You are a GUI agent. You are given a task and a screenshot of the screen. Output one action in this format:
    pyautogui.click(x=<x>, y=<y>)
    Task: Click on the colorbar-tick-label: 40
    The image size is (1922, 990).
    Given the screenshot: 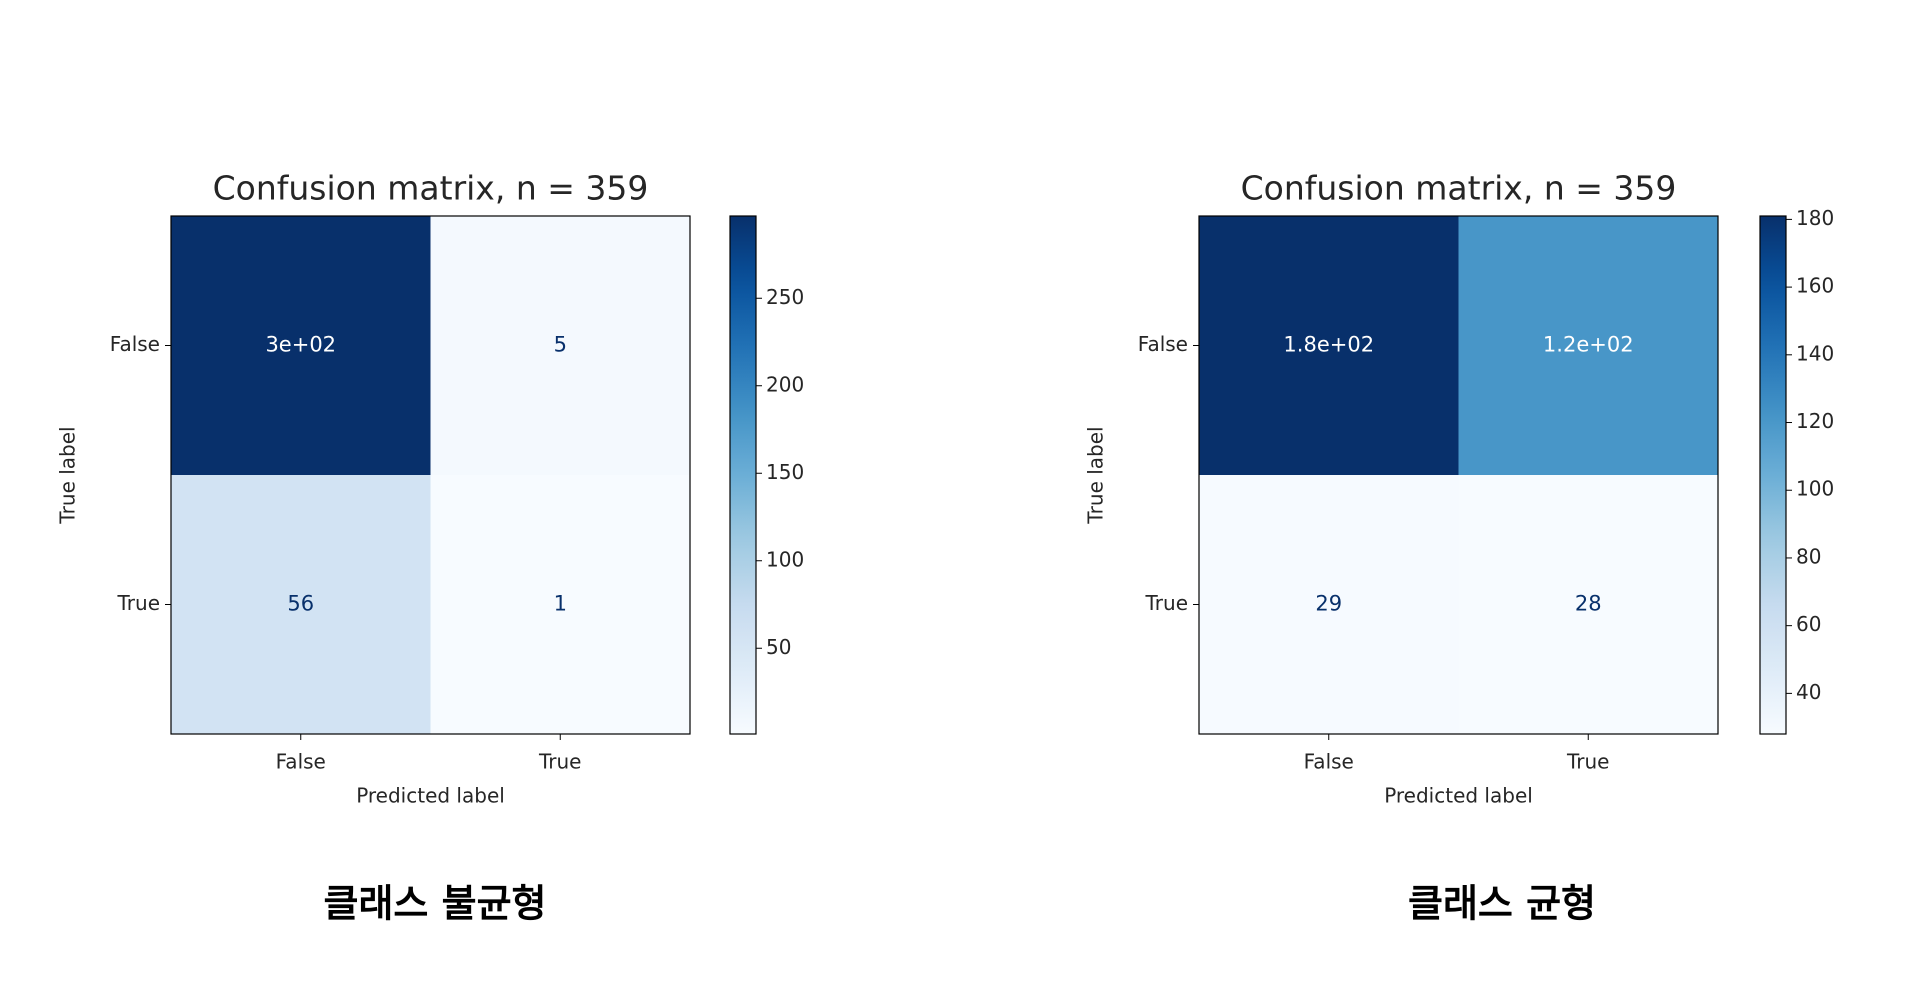 What is the action you would take?
    pyautogui.click(x=1808, y=692)
    